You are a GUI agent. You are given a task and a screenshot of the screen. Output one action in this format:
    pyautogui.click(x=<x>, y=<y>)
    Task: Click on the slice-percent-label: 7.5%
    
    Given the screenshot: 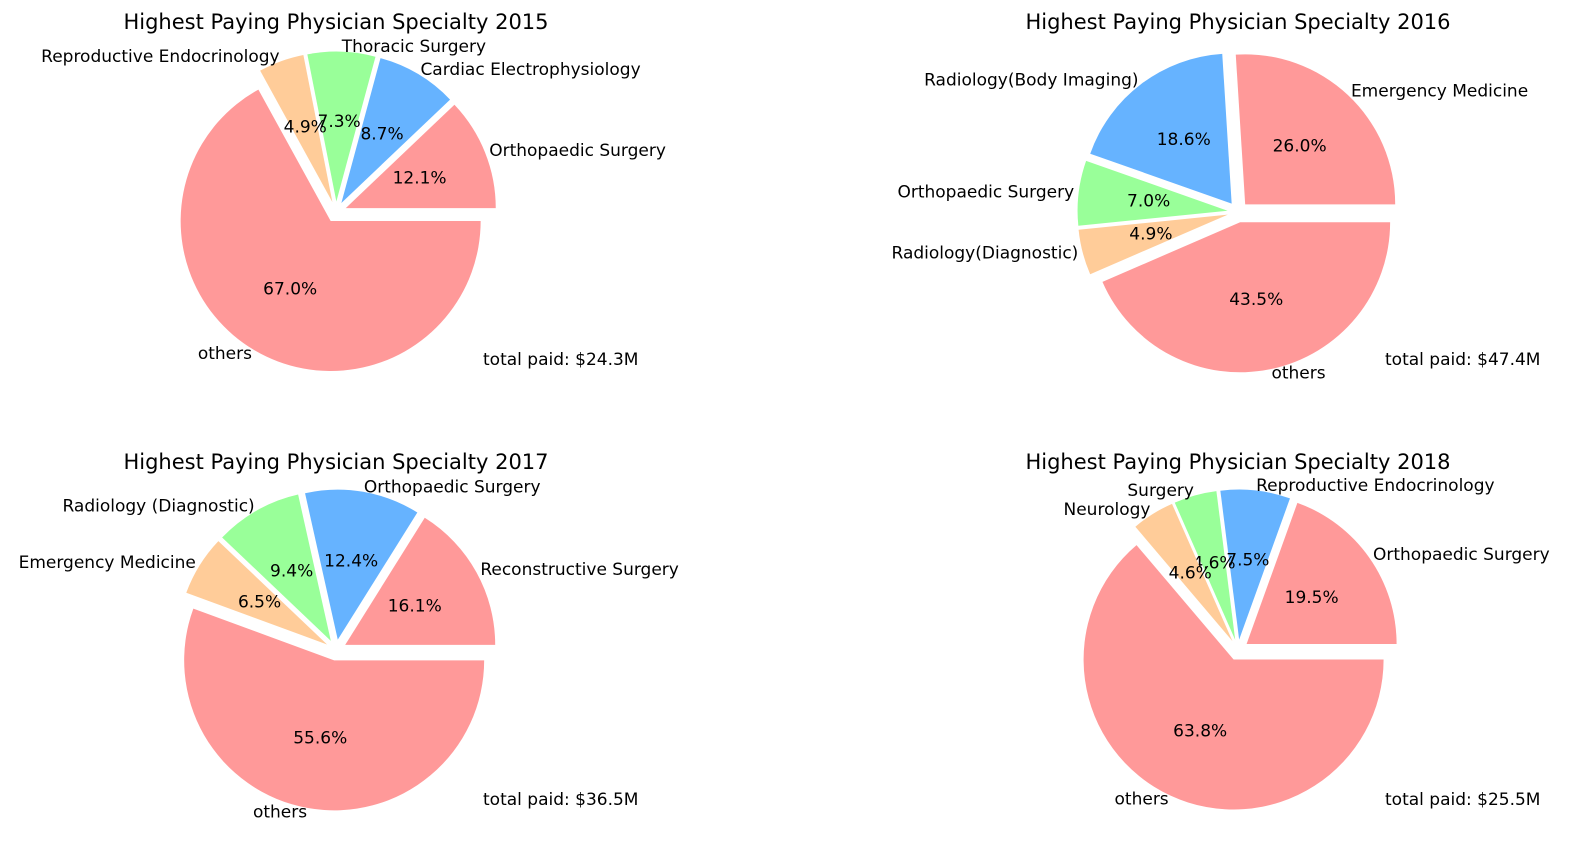 What is the action you would take?
    pyautogui.click(x=1247, y=561)
    